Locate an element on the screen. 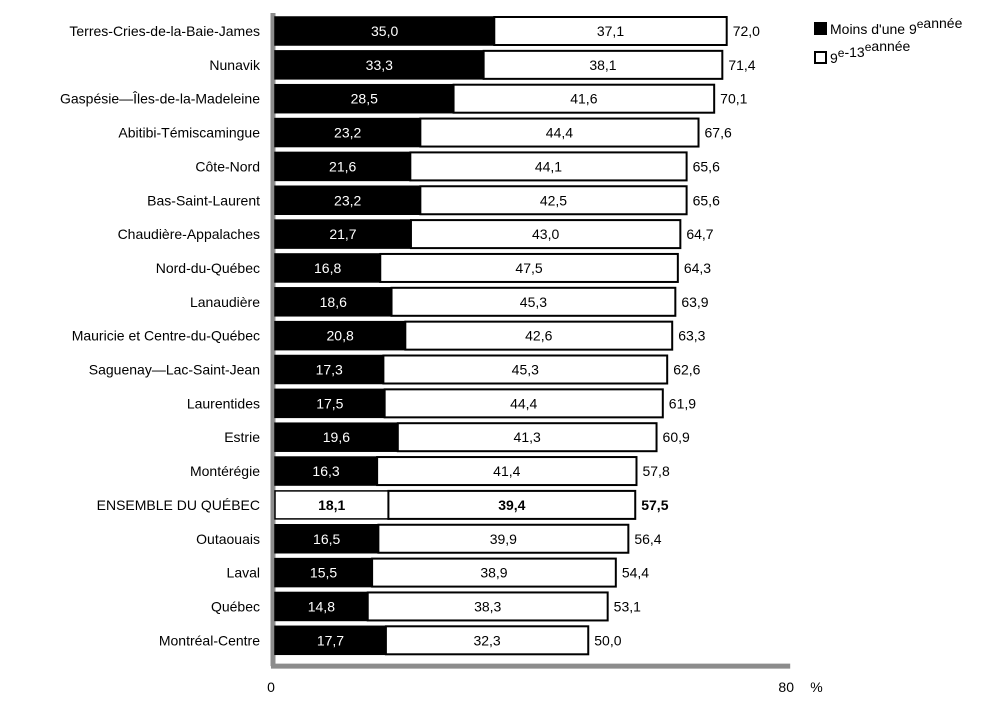 This screenshot has width=991, height=702. total-label: 72,0 is located at coordinates (746, 31).